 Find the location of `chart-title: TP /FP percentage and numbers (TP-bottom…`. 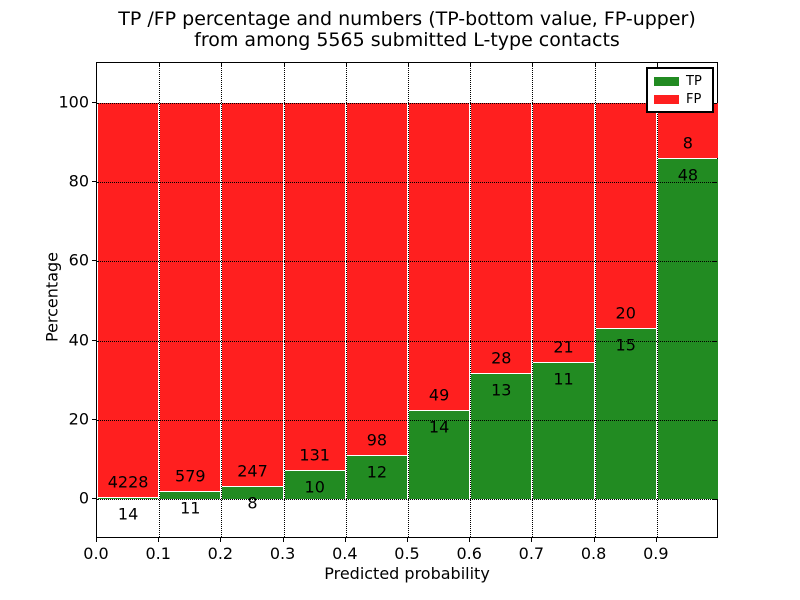

chart-title: TP /FP percentage and numbers (TP-bottom… is located at coordinates (407, 30).